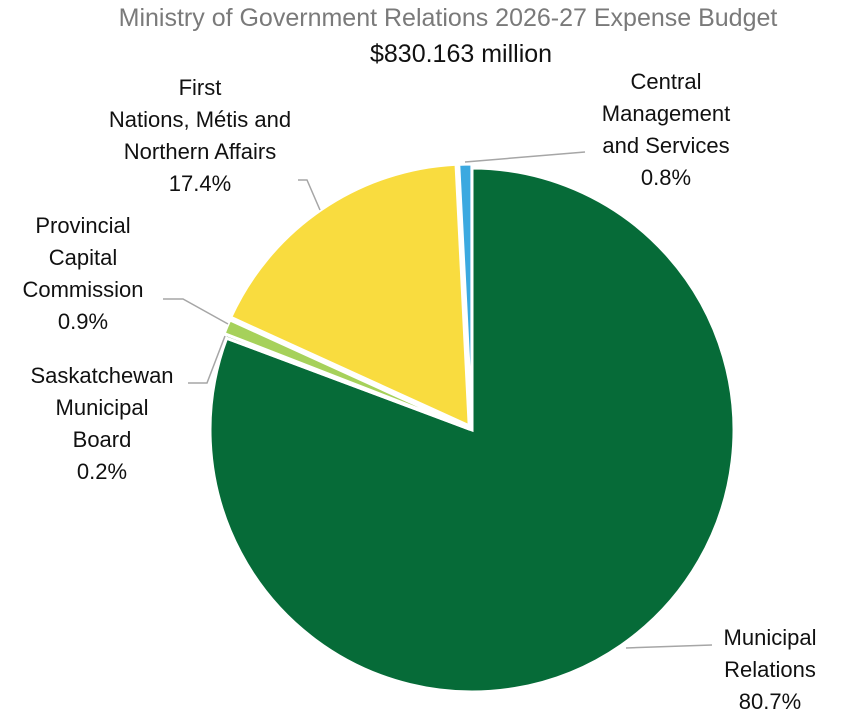 This screenshot has height=718, width=841. What do you see at coordinates (83, 274) in the screenshot?
I see `label-provincial-capital-commission: Provincial Capital Commission 0.9%` at bounding box center [83, 274].